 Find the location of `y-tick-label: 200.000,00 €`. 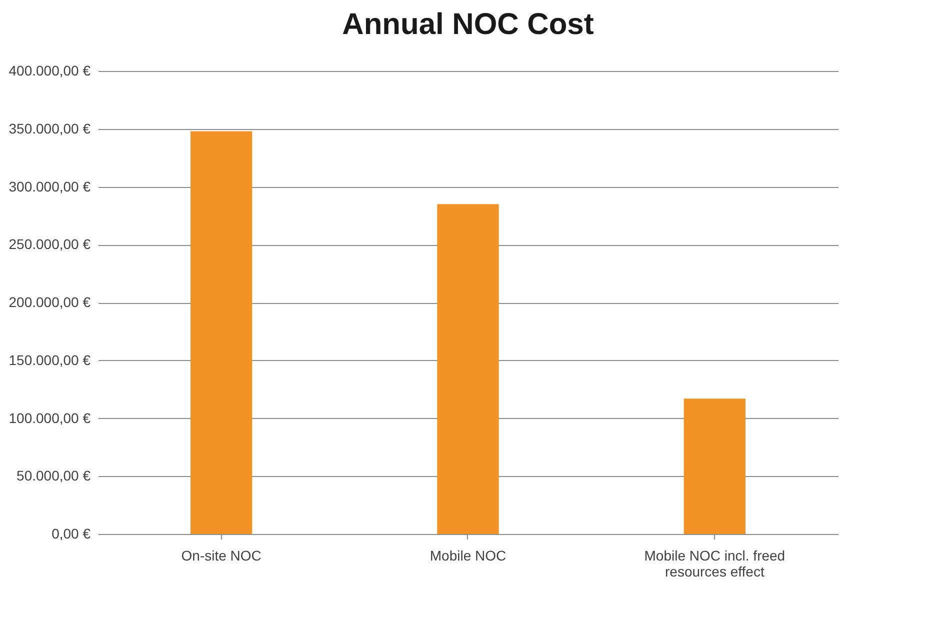

y-tick-label: 200.000,00 € is located at coordinates (49, 302).